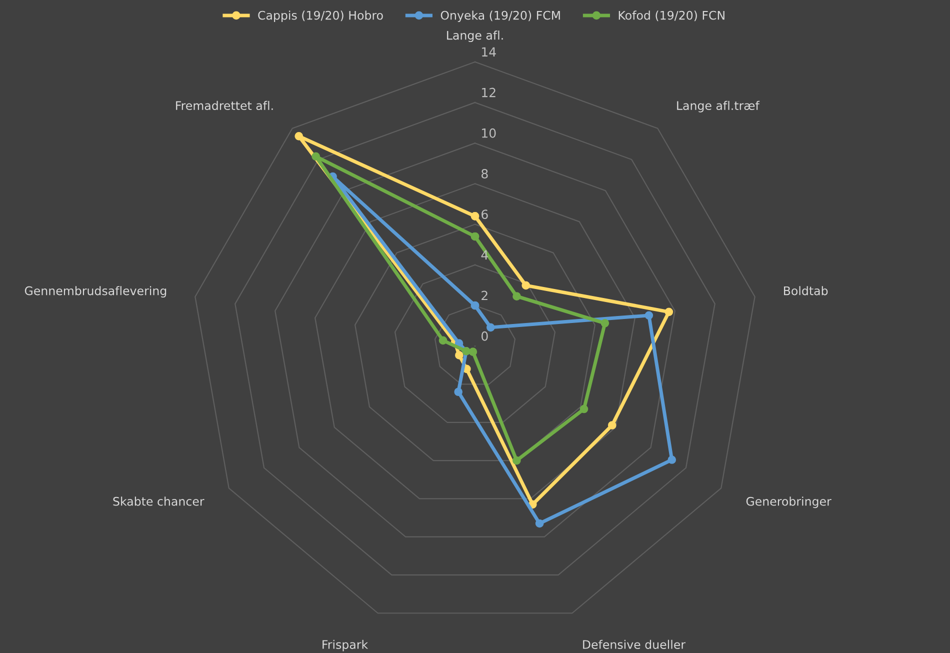  I want to click on y-tick-label: 2, so click(485, 295).